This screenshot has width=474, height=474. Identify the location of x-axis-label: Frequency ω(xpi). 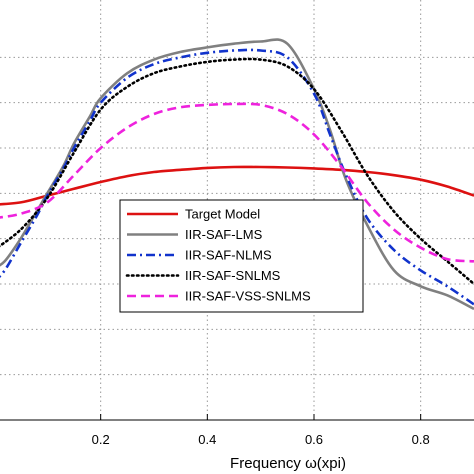
(288, 463).